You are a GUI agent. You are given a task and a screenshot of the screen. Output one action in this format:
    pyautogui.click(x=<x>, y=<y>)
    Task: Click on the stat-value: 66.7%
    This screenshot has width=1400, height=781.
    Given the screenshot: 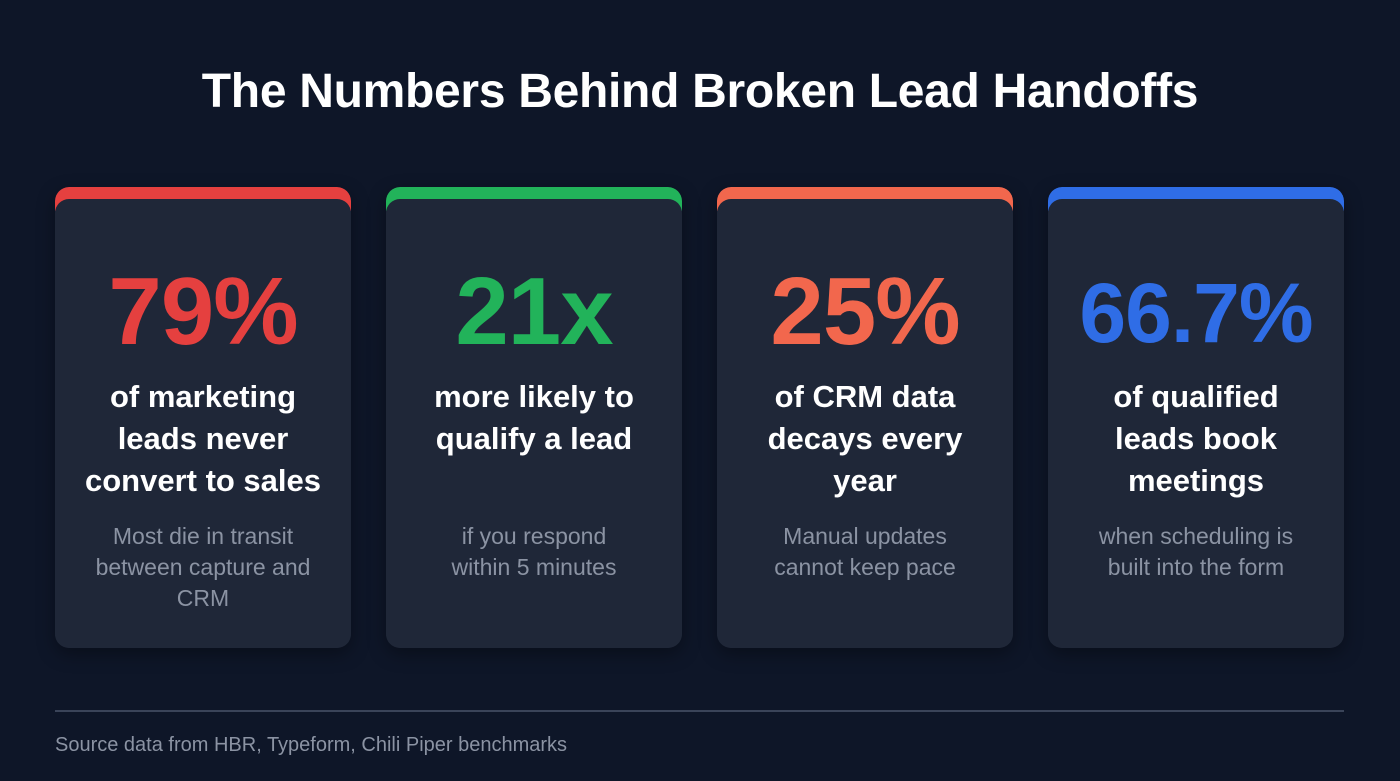 What is the action you would take?
    pyautogui.click(x=1196, y=313)
    